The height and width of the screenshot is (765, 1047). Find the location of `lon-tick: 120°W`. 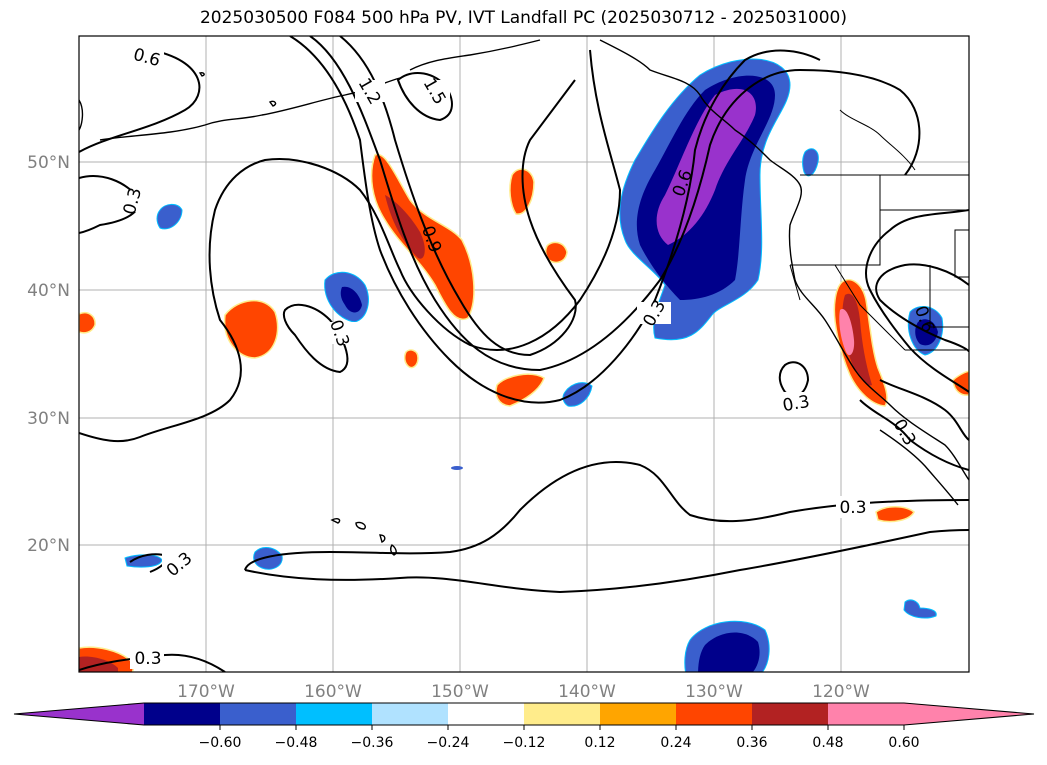

lon-tick: 120°W is located at coordinates (841, 692).